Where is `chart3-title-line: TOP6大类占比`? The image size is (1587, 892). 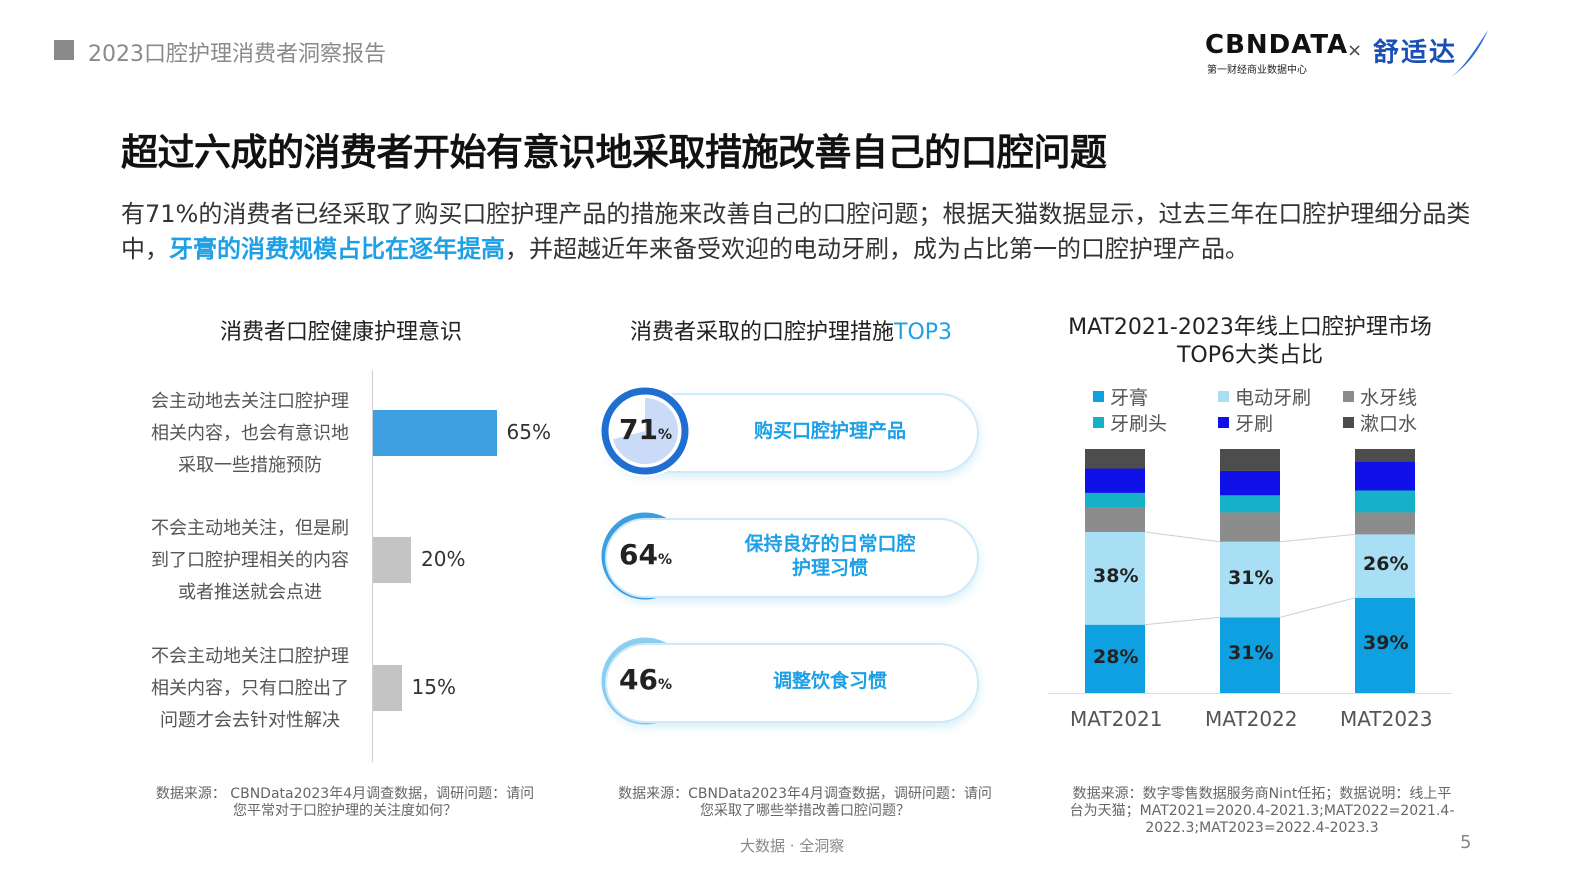 chart3-title-line: TOP6大类占比 is located at coordinates (1250, 355).